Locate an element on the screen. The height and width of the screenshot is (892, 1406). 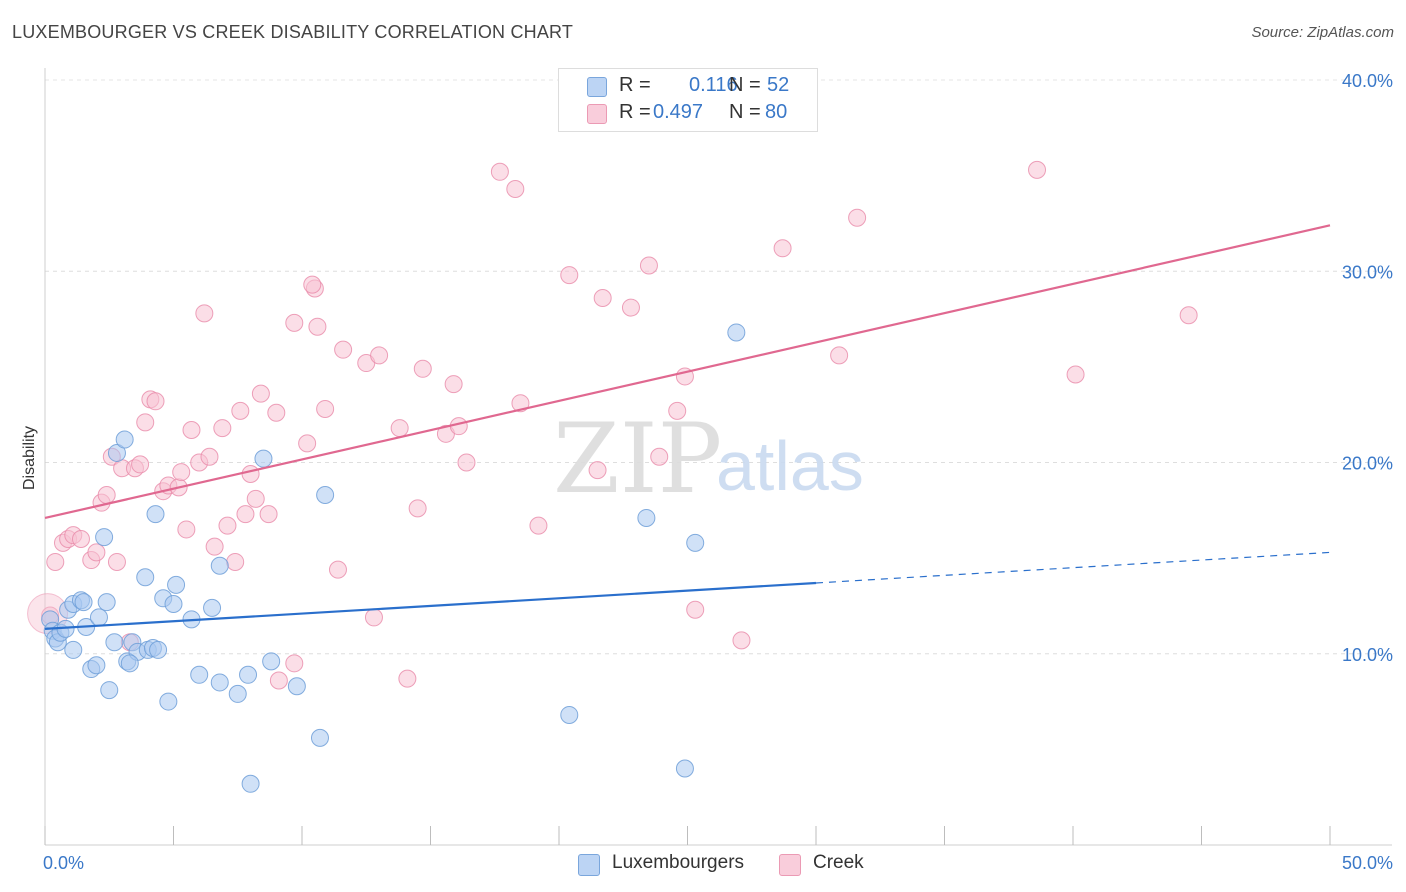
legend-n-value: 80 is located at coordinates (776, 112).